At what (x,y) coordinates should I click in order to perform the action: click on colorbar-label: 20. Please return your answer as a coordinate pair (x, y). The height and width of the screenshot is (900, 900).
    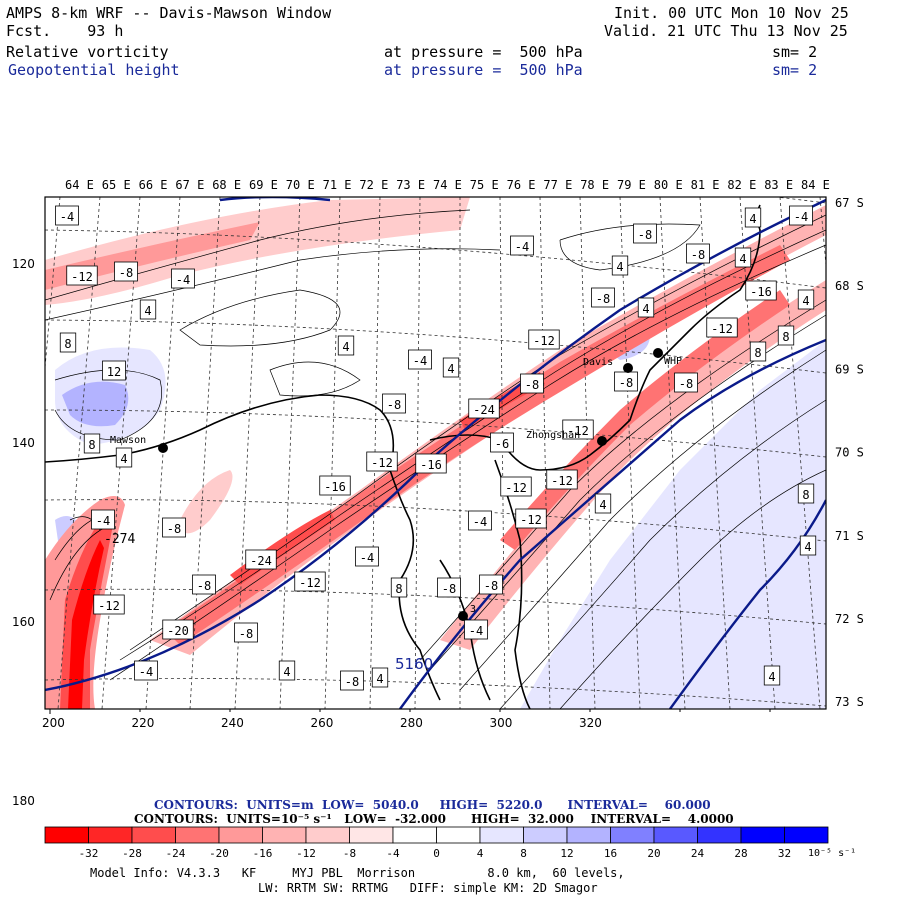
    Looking at the image, I should click on (653, 853).